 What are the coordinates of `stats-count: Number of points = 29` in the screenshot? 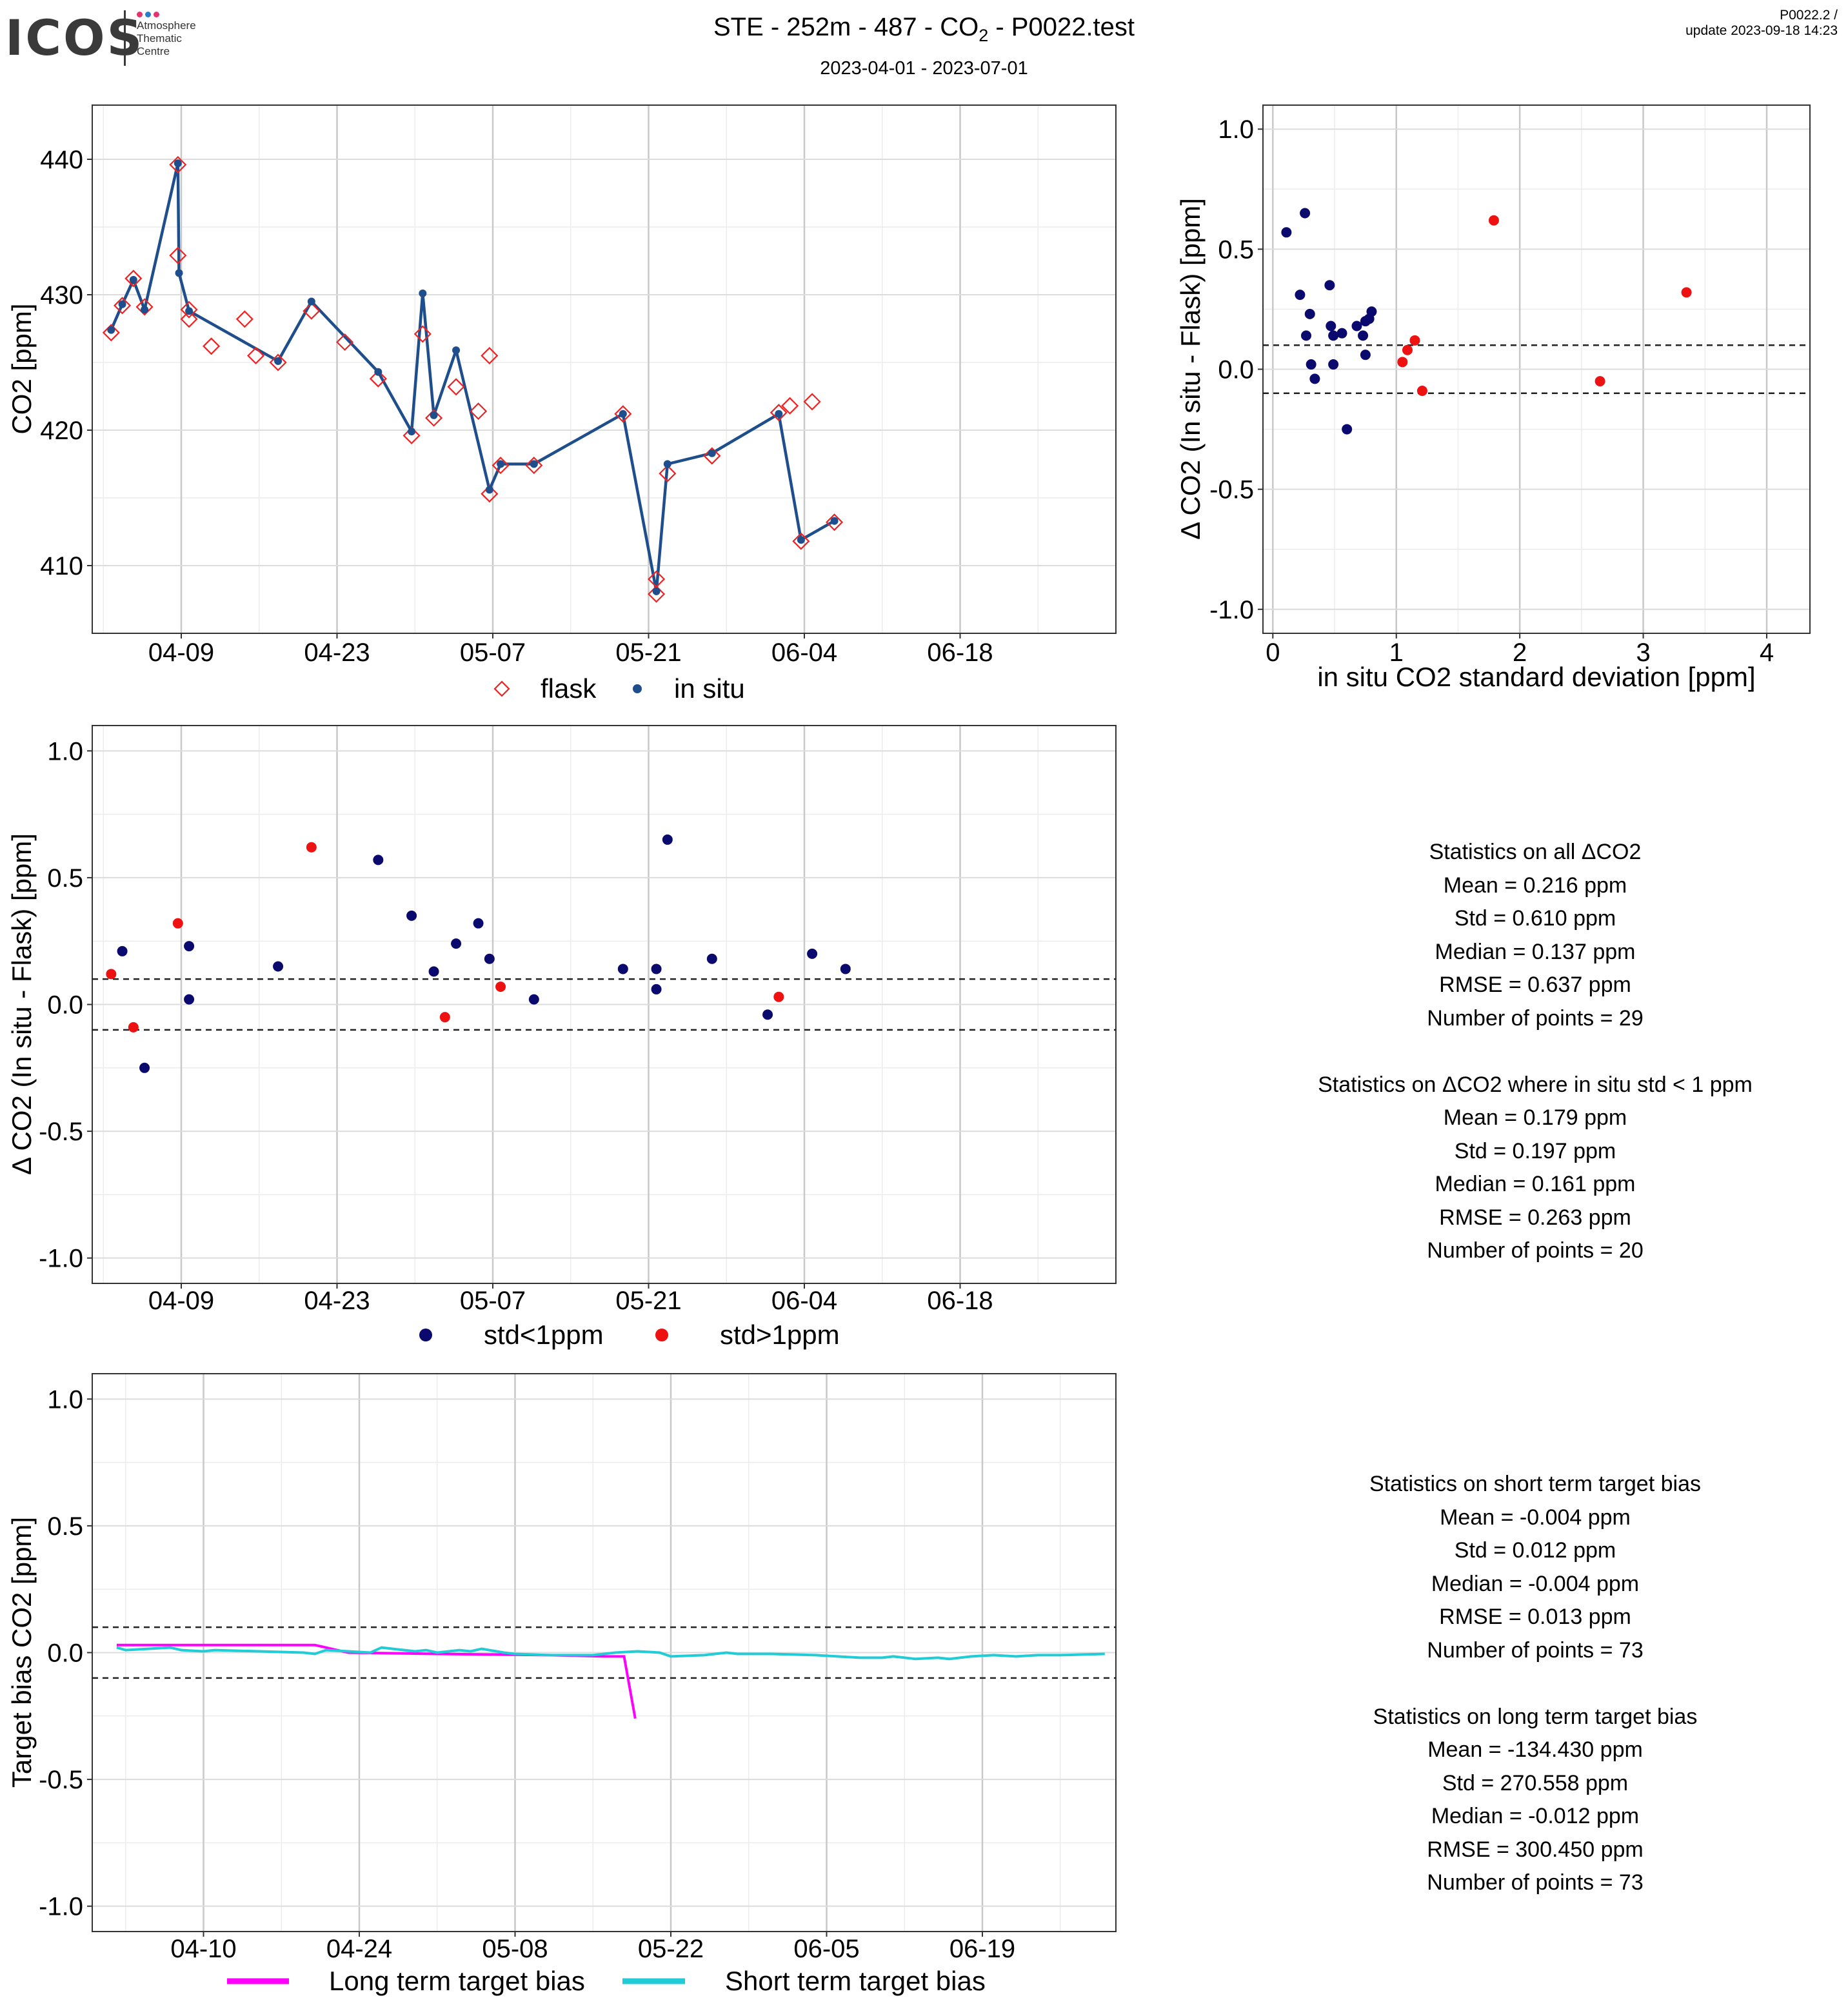 It's located at (1535, 1018).